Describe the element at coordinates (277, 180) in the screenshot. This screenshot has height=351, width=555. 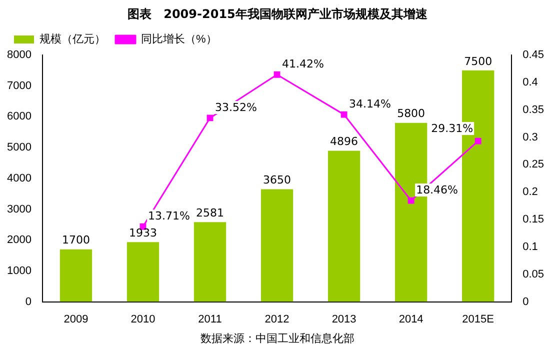
I see `data-label: 3650` at that location.